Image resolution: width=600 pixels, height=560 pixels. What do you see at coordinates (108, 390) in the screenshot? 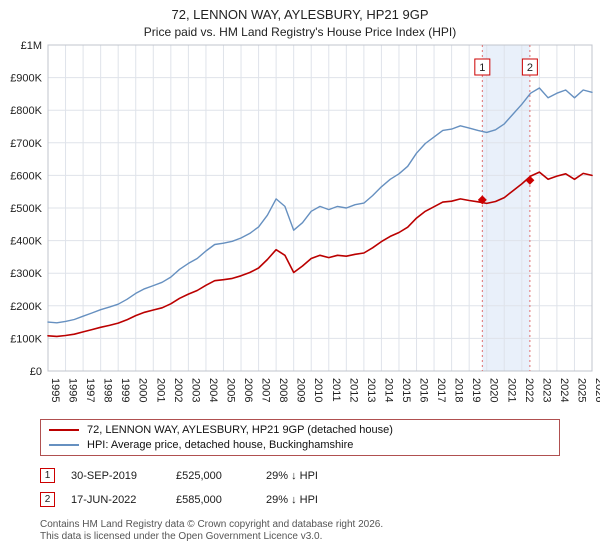
I see `x-tick-label: 1998` at bounding box center [108, 390].